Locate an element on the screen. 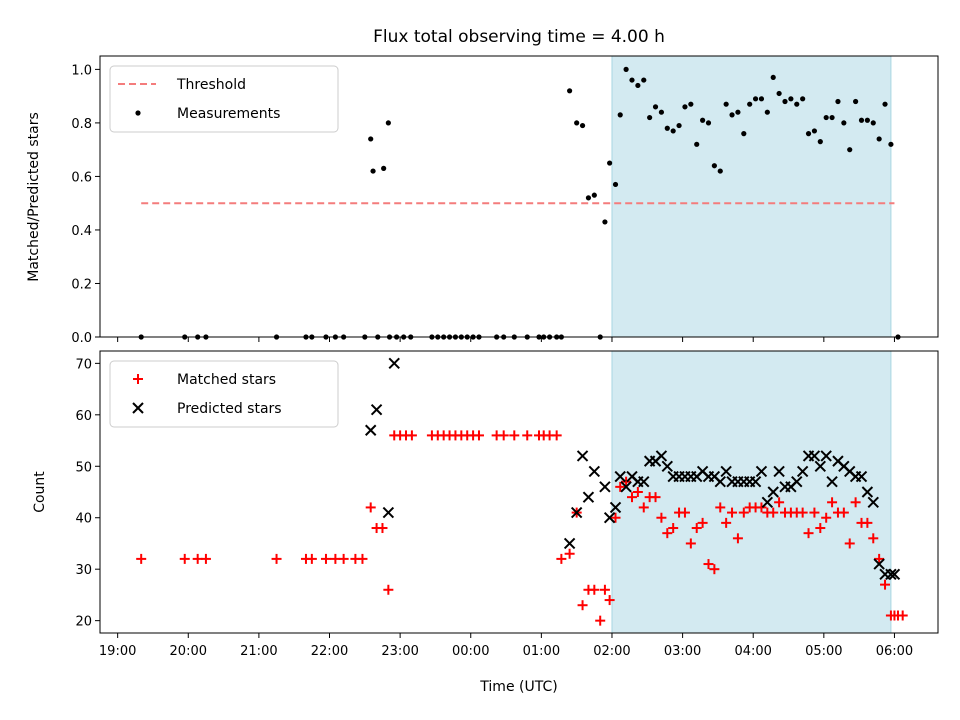 This screenshot has width=960, height=720. chart-title: Flux total observing time = 4.00 h is located at coordinates (519, 37).